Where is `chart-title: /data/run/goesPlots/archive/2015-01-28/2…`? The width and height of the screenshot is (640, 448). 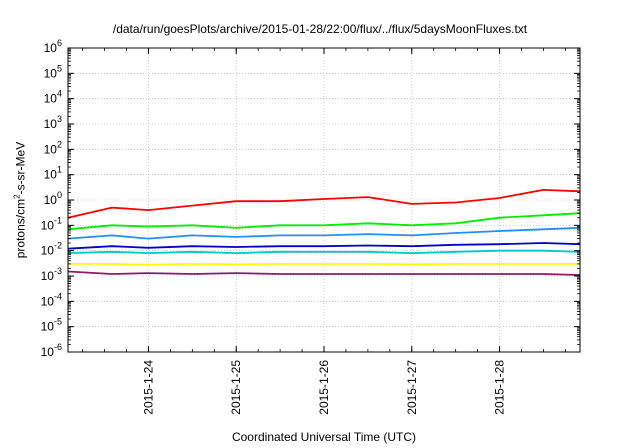 chart-title: /data/run/goesPlots/archive/2015-01-28/2… is located at coordinates (320, 29).